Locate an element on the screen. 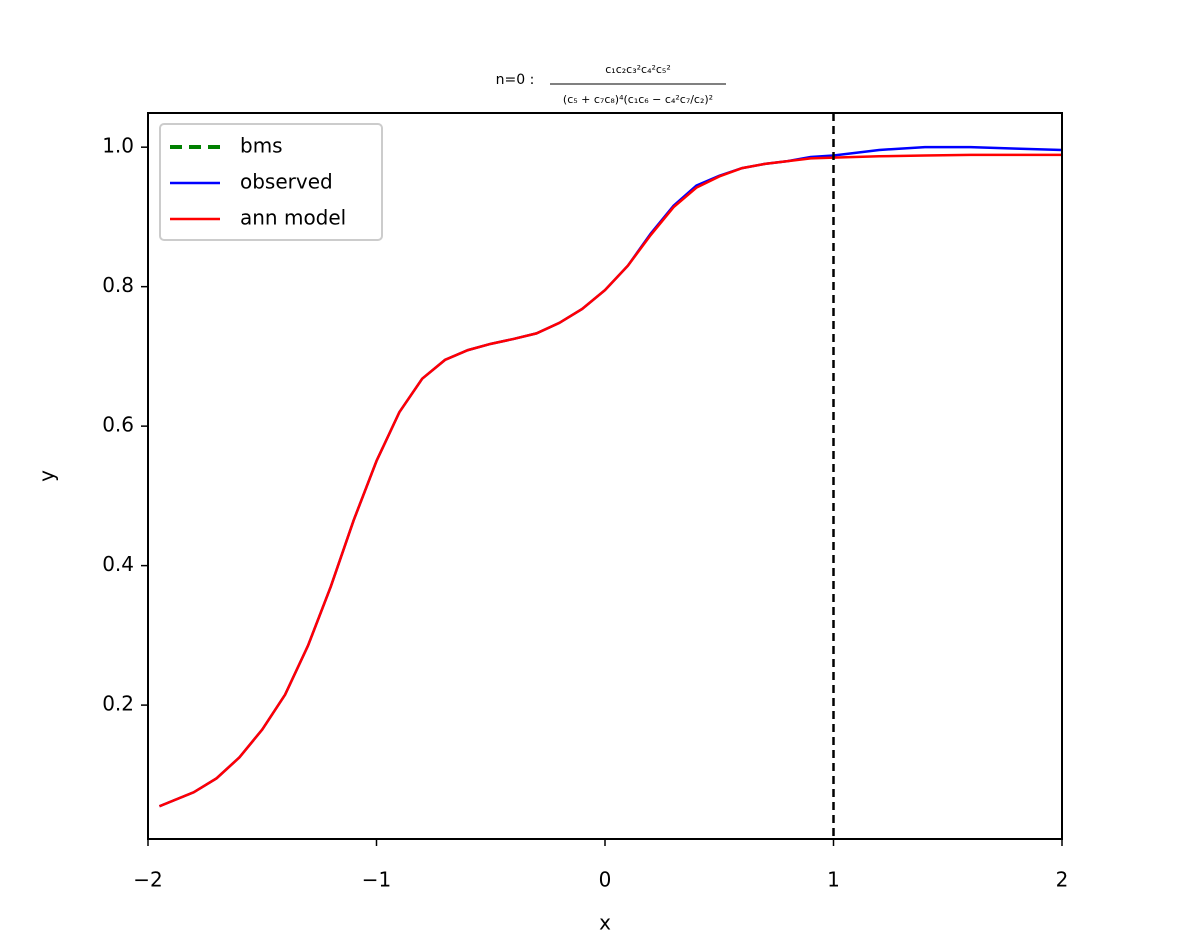 This screenshot has height=944, width=1181. legend-label: ann model is located at coordinates (293, 218).